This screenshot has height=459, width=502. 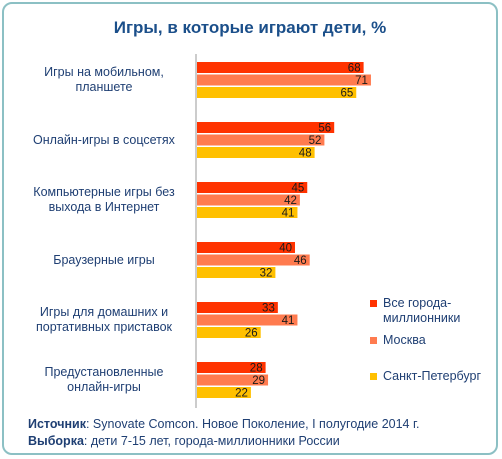 I want to click on data-label-4-1: 40, so click(x=285, y=249).